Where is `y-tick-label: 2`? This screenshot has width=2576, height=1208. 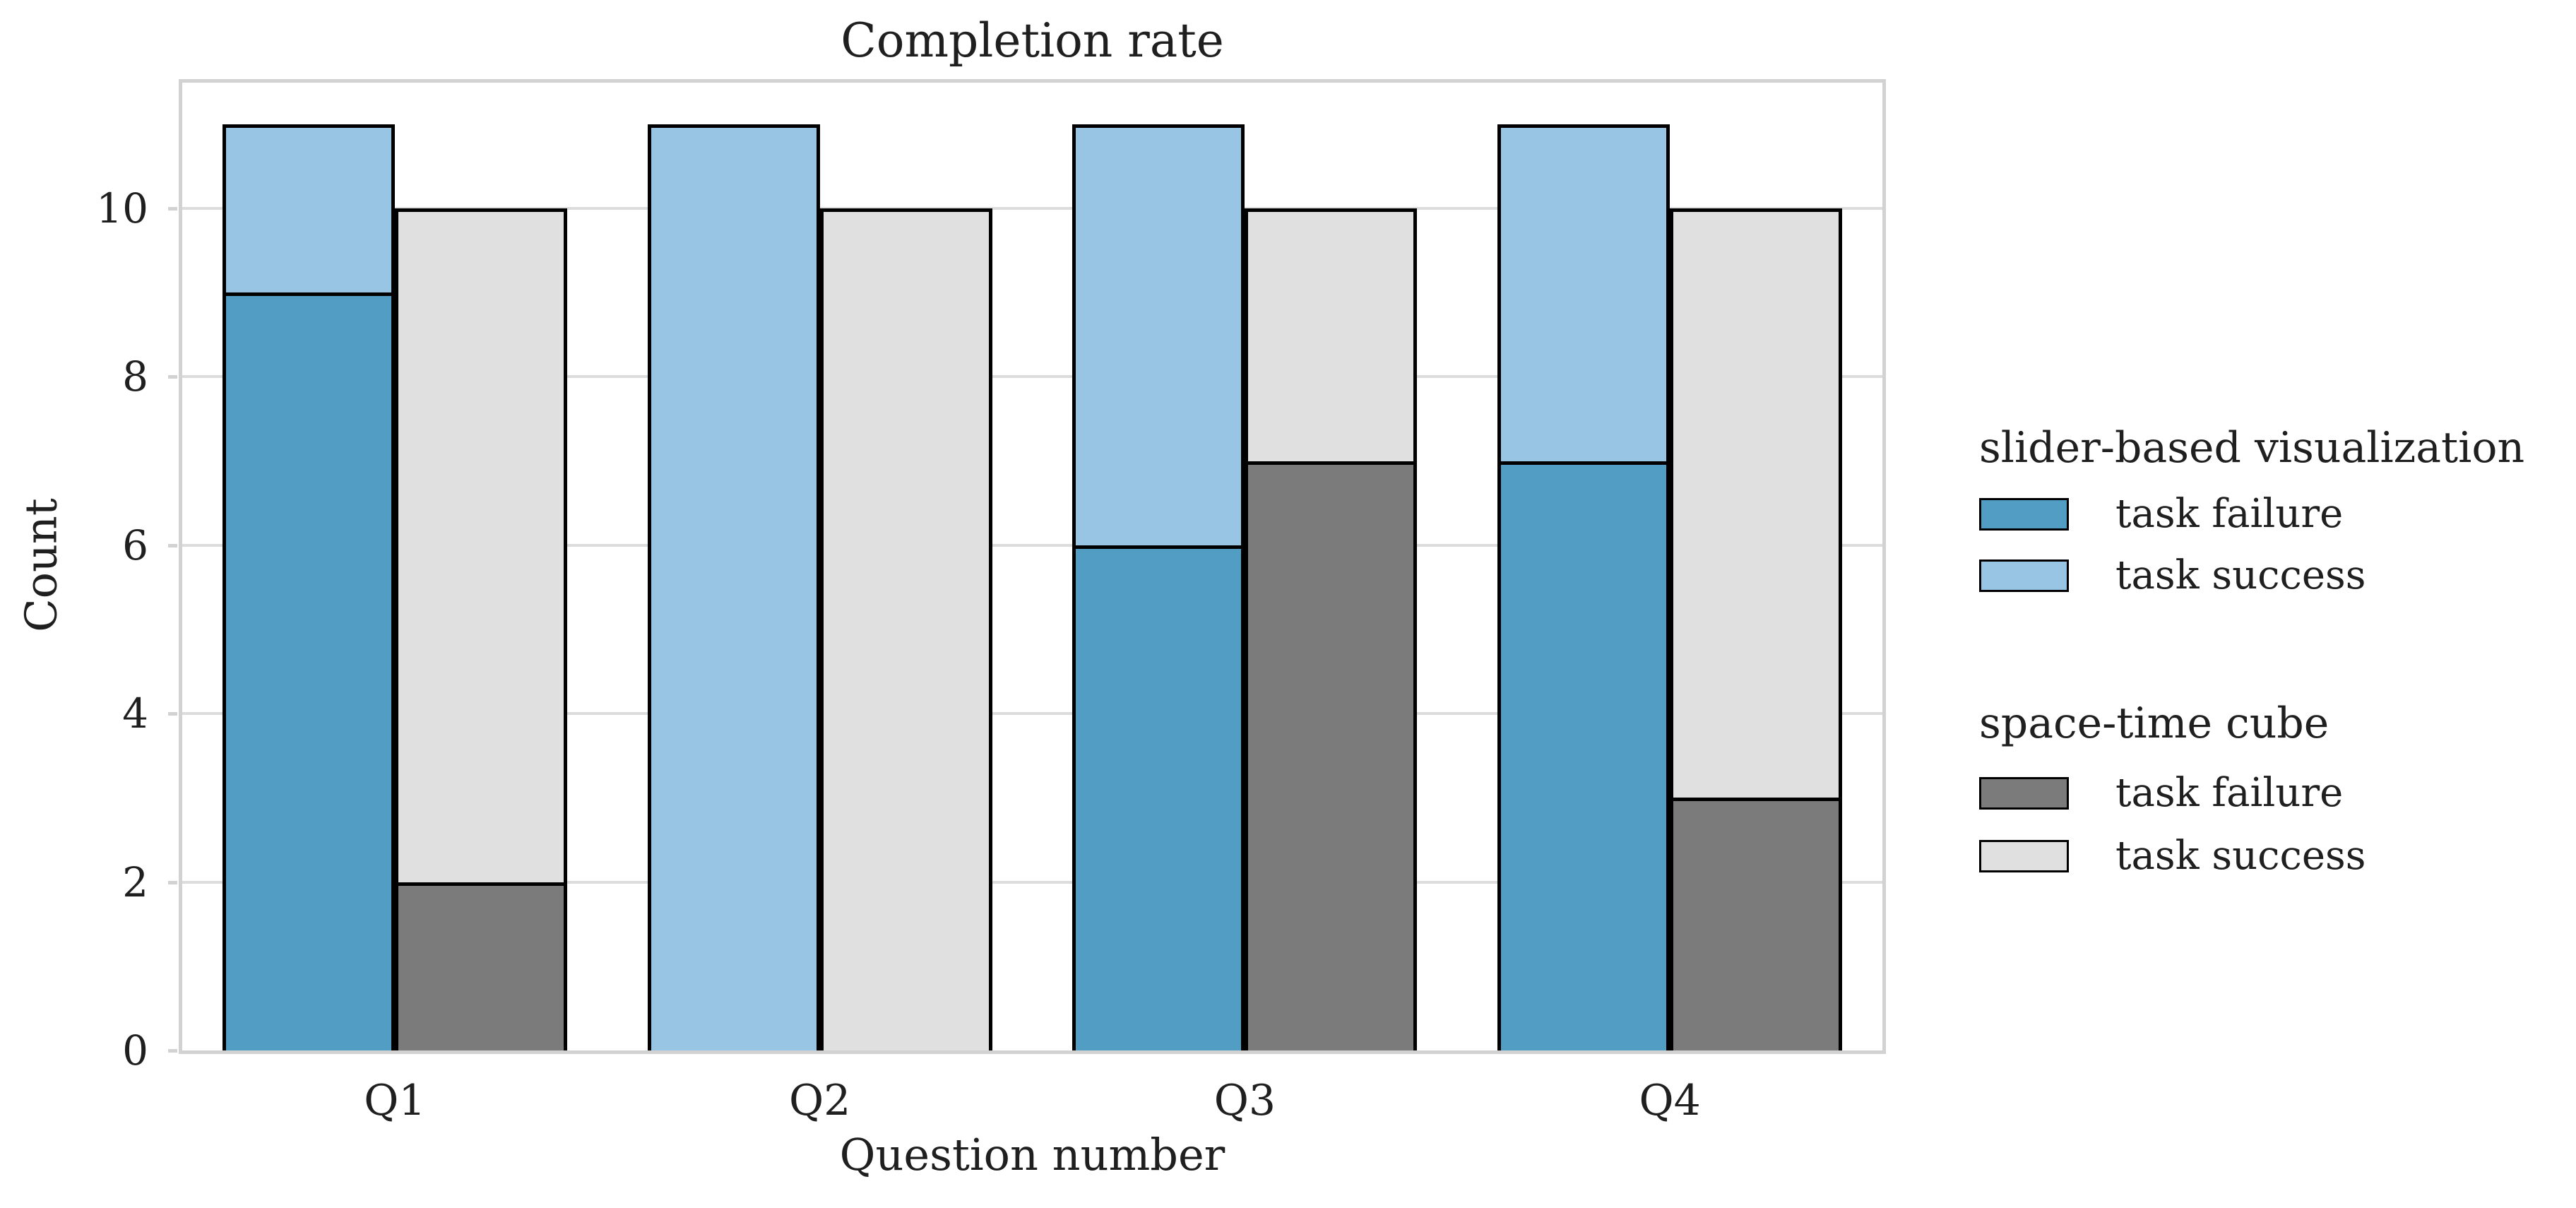
y-tick-label: 2 is located at coordinates (135, 882).